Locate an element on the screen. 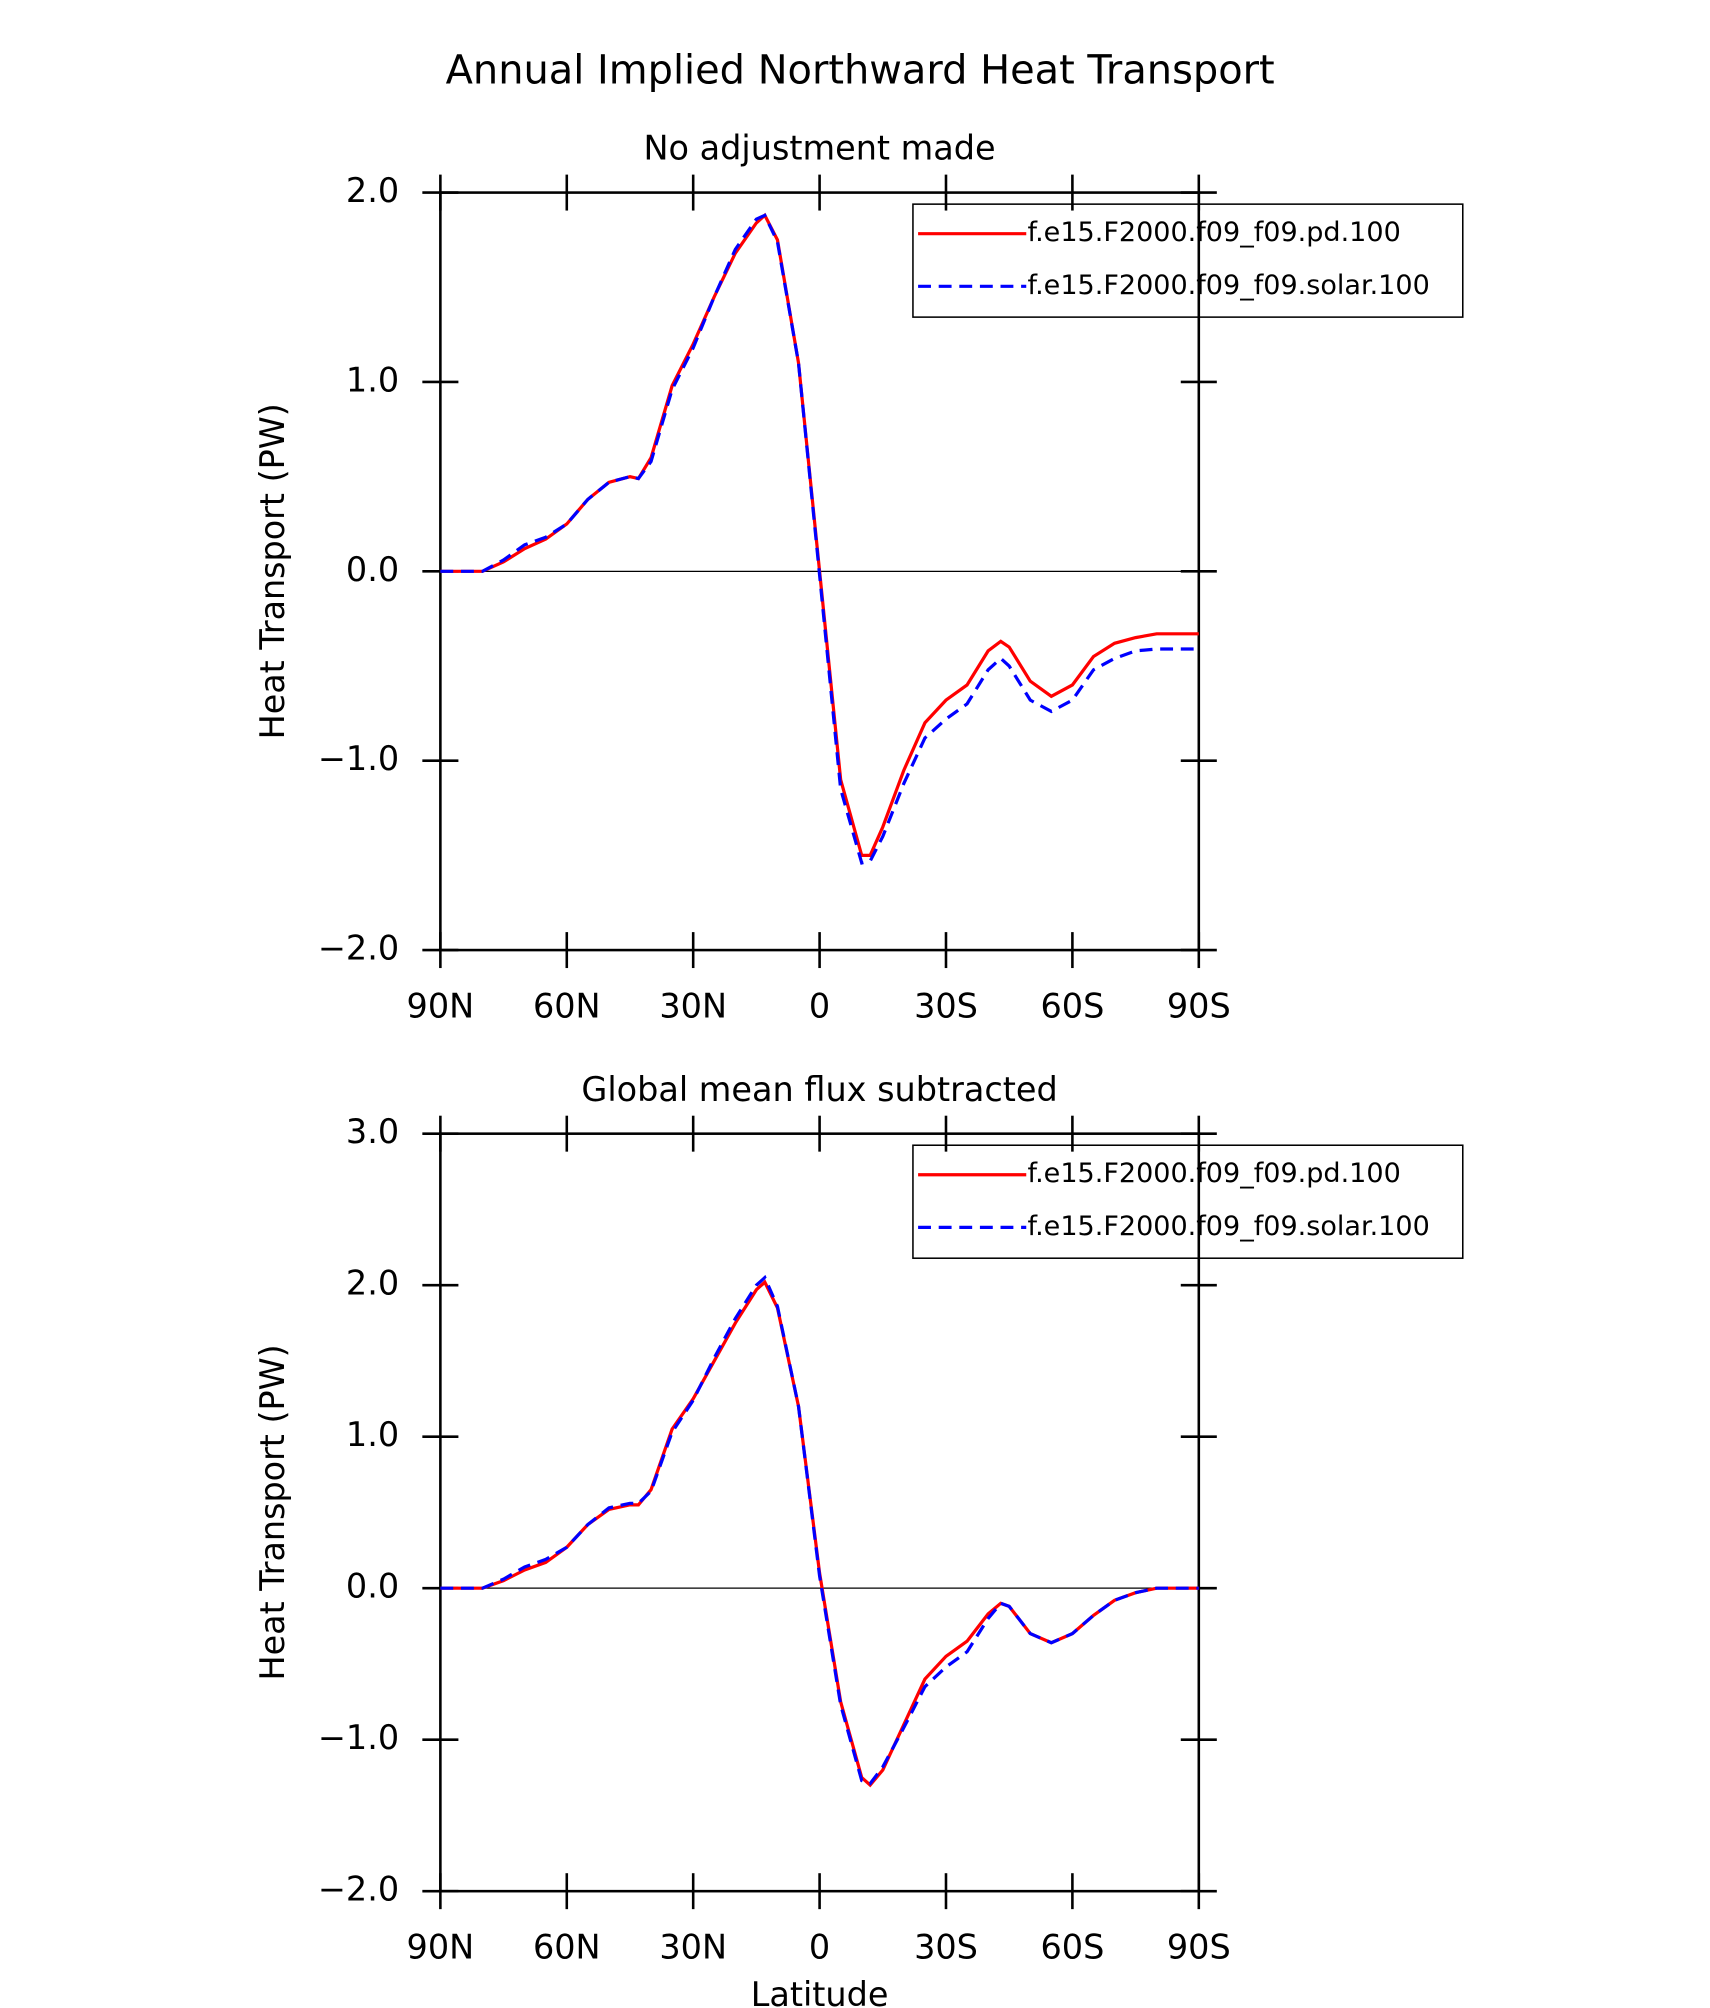 Image resolution: width=1710 pixels, height=2008 pixels. chart-subtitle: Global mean flux subtracted is located at coordinates (819, 1089).